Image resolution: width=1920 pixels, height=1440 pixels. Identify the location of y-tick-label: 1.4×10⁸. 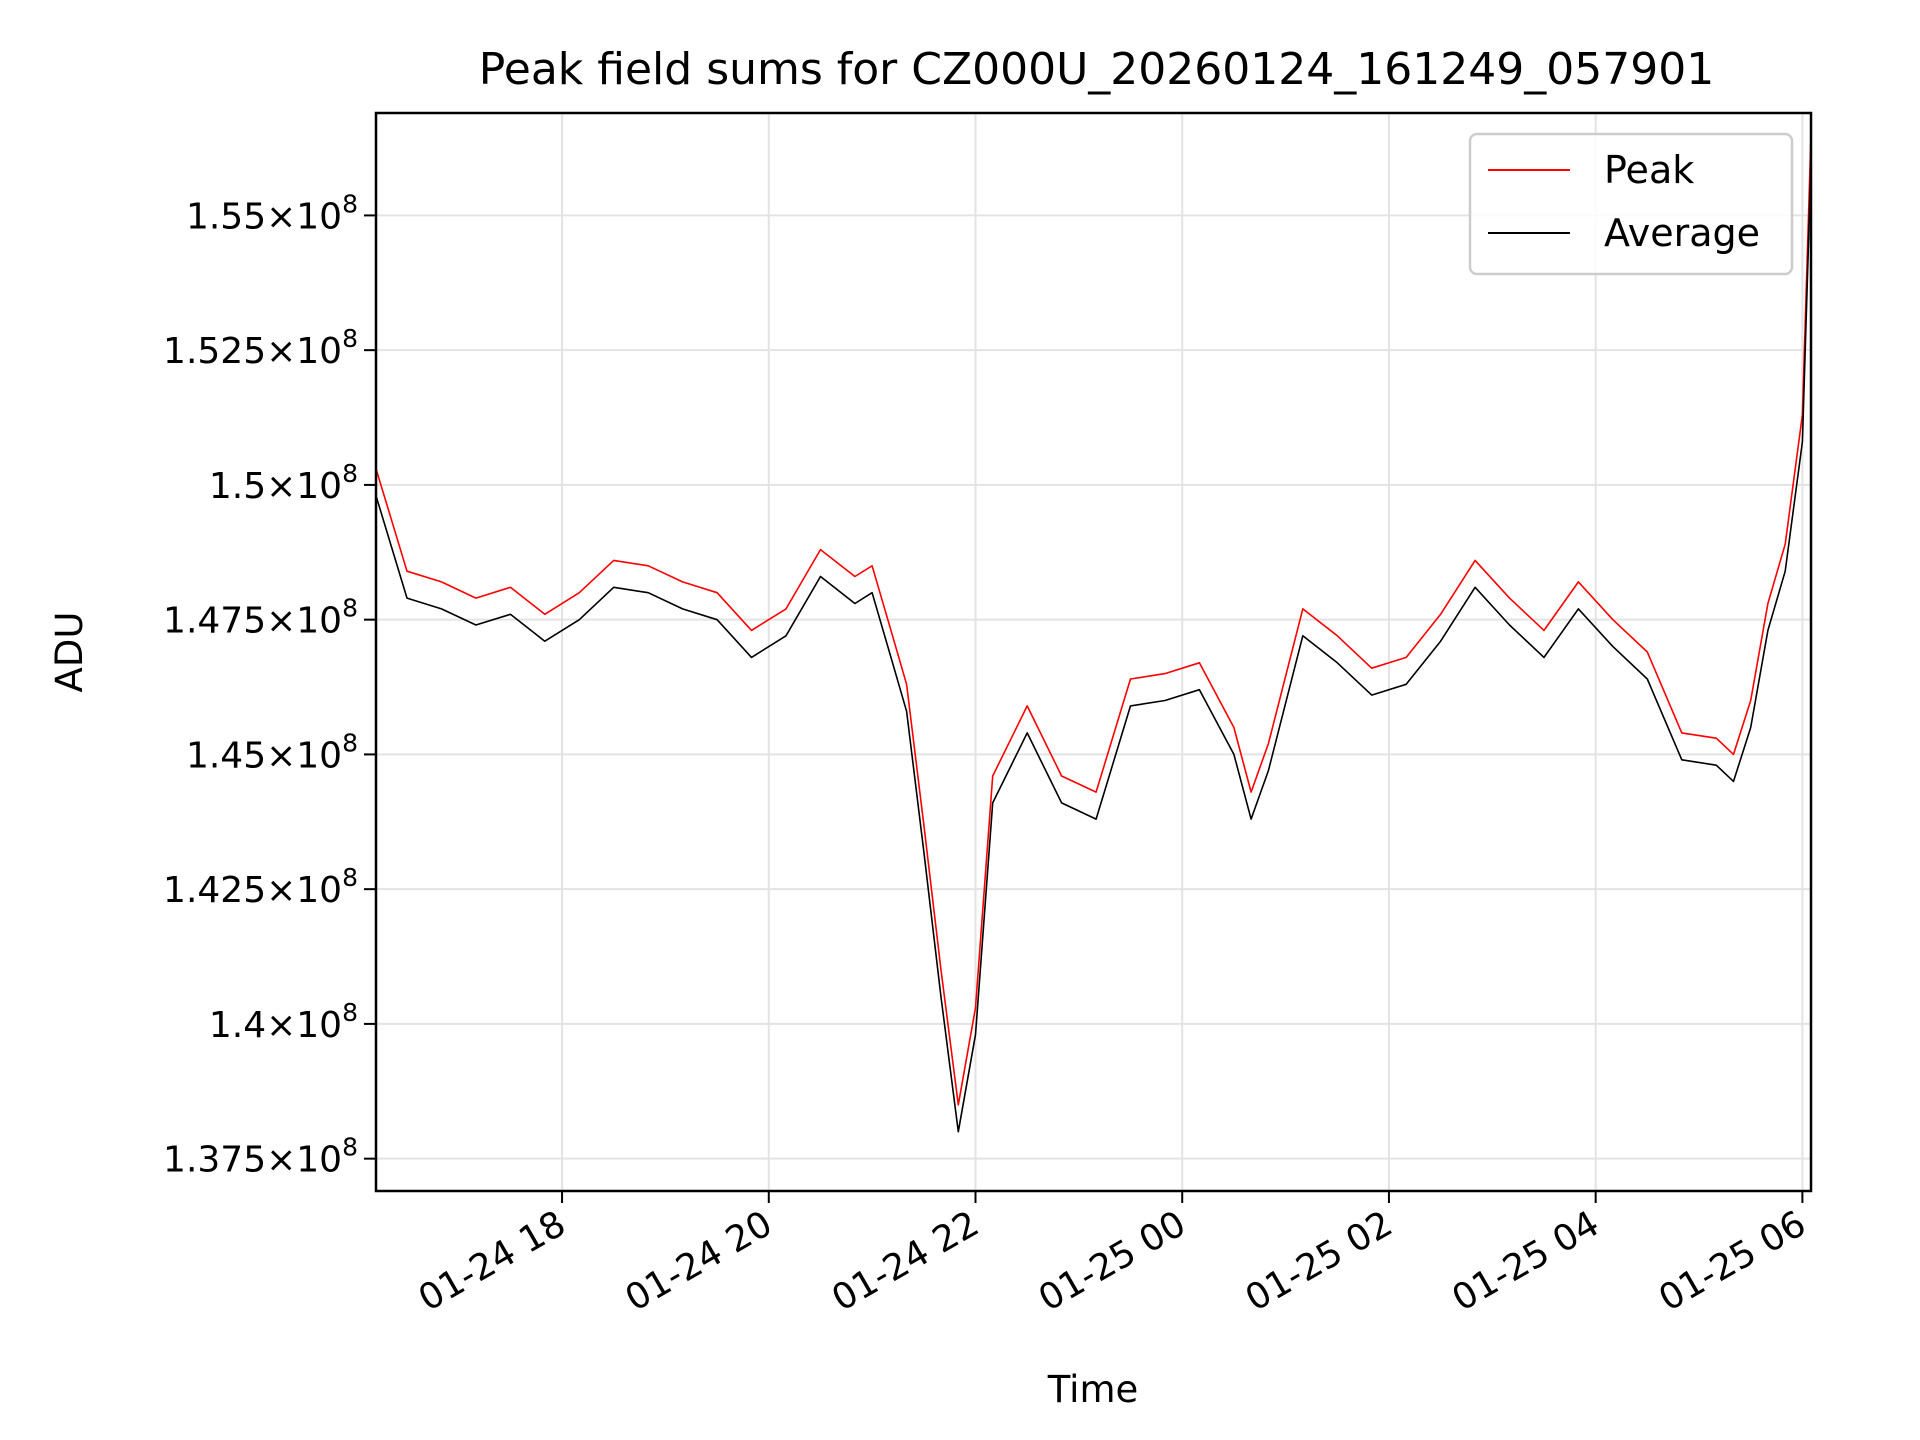
(283, 1022).